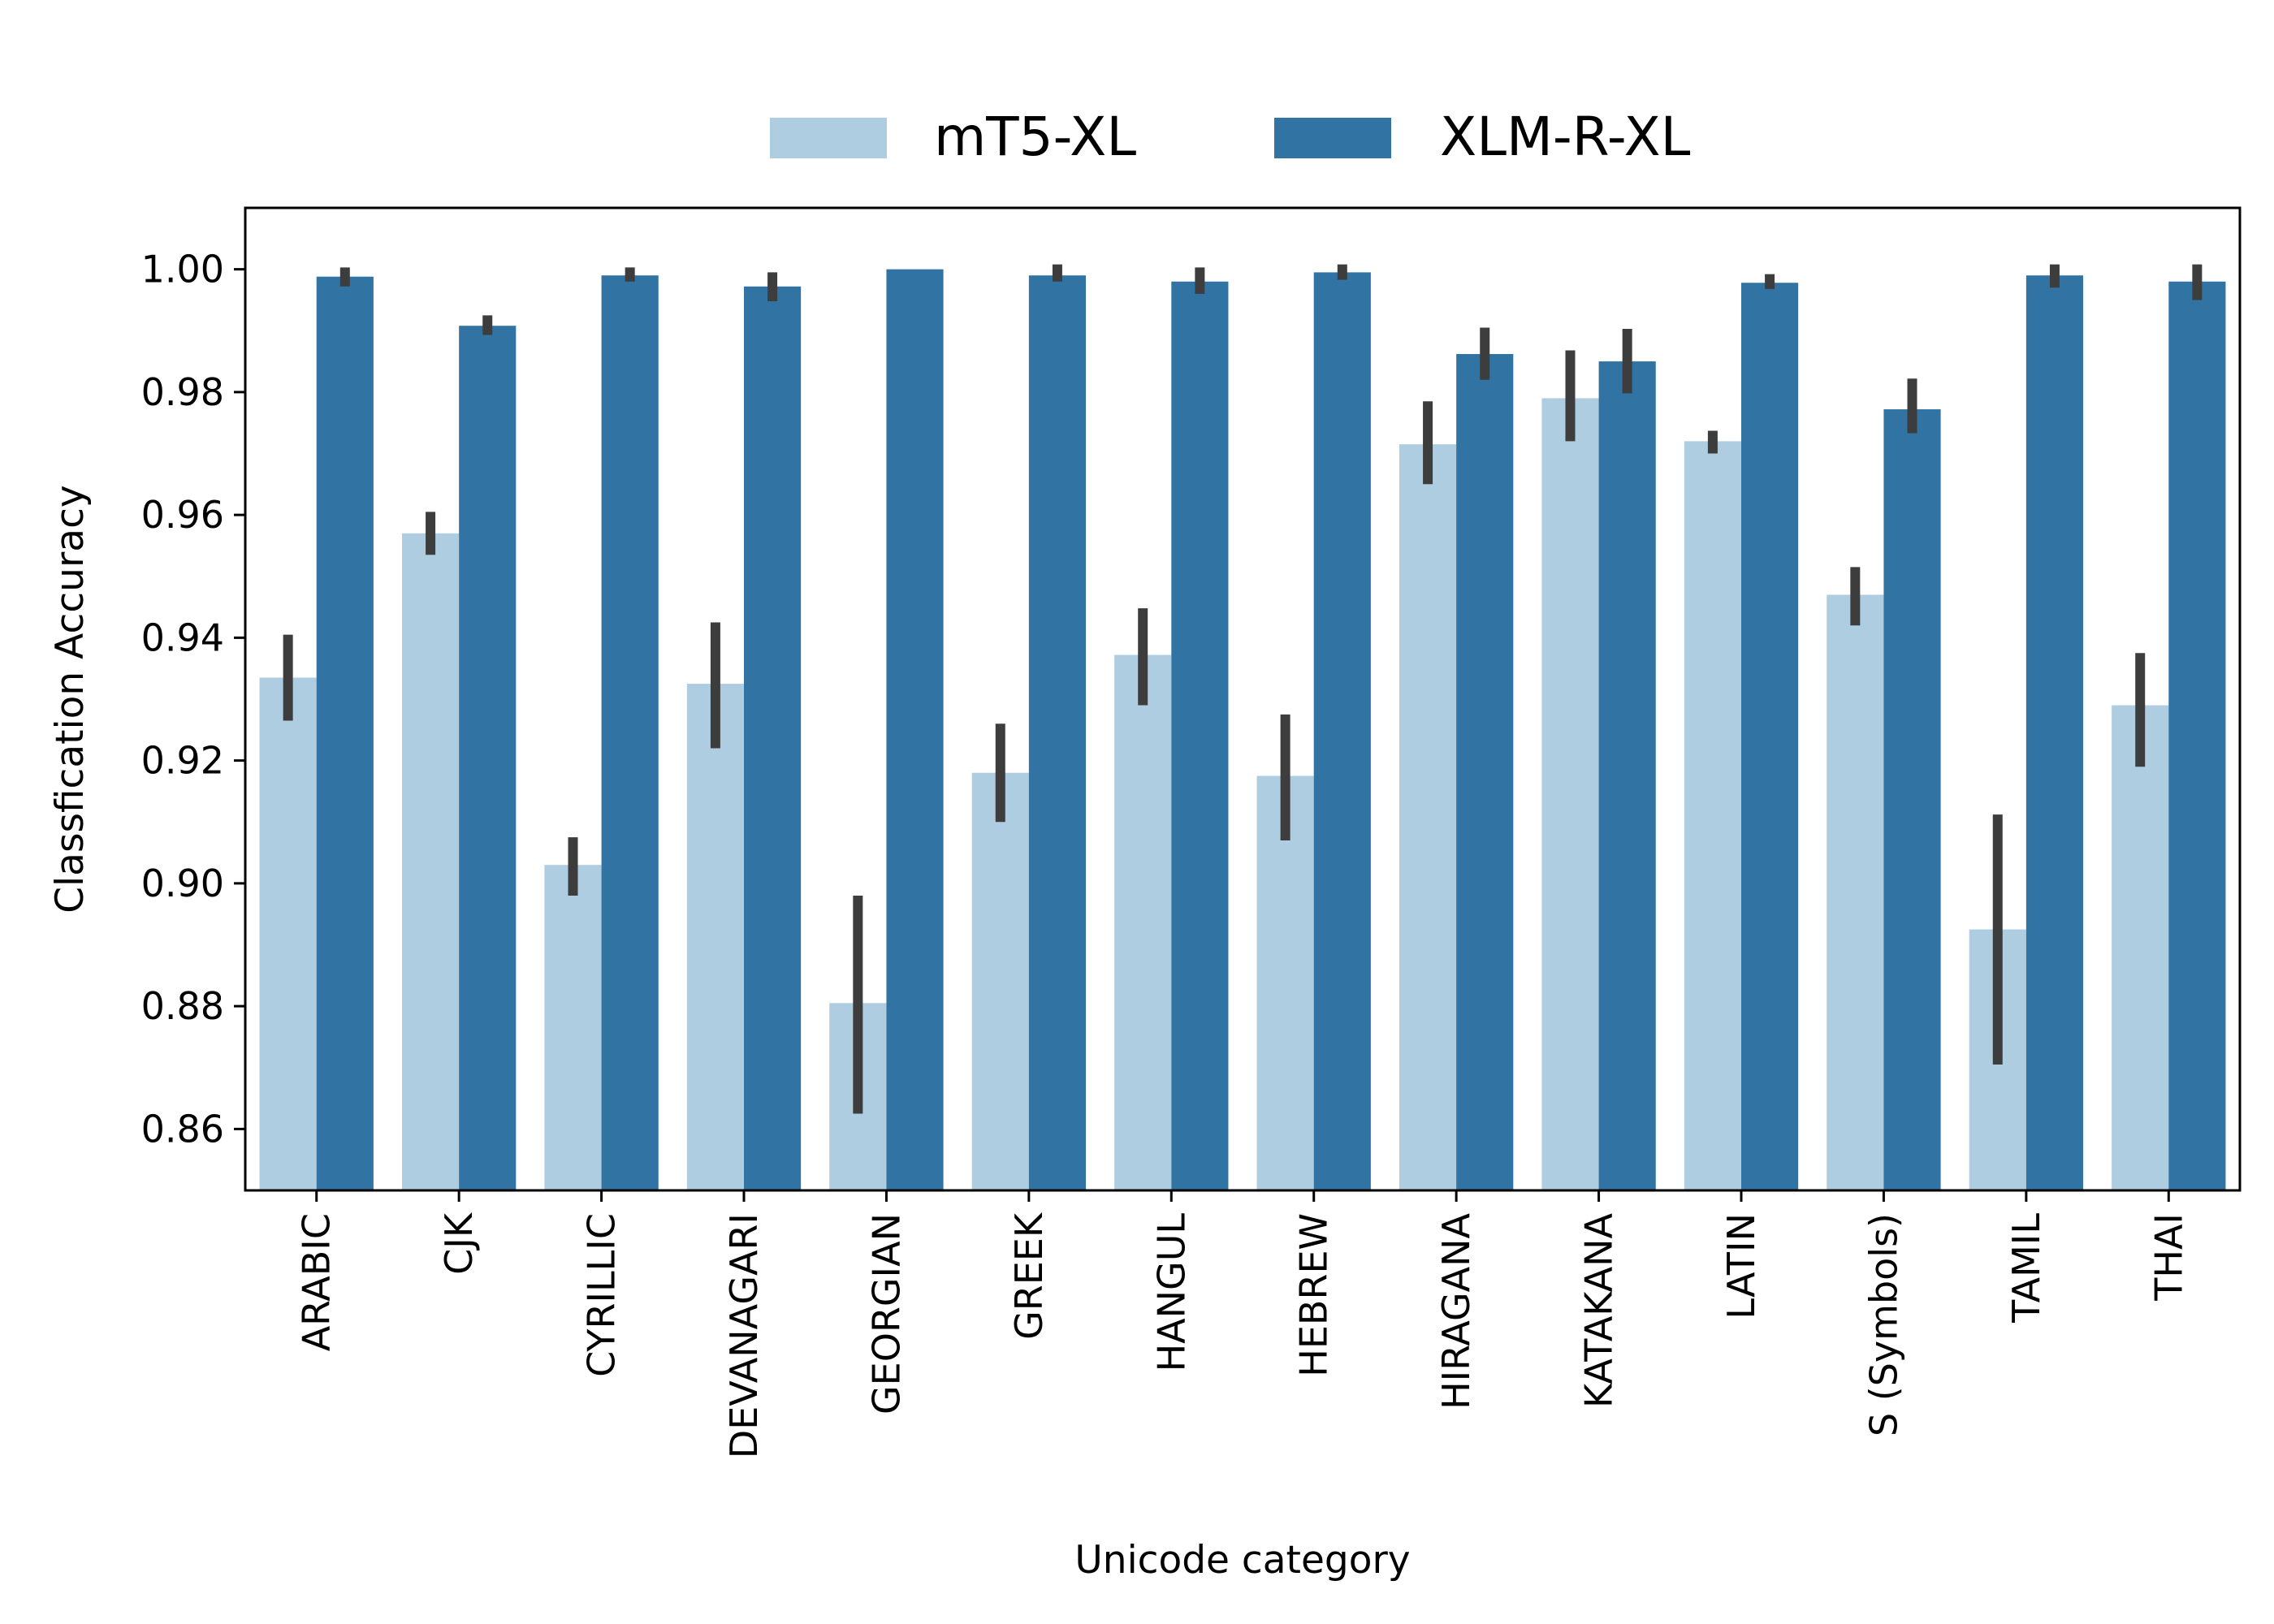  Describe the element at coordinates (2054, 733) in the screenshot. I see `bar-xlm-r-xl-tamil` at that location.